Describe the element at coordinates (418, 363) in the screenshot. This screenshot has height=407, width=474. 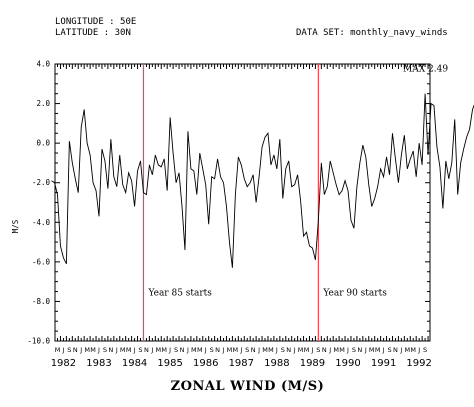
I see `x-year-label: 1992` at that location.